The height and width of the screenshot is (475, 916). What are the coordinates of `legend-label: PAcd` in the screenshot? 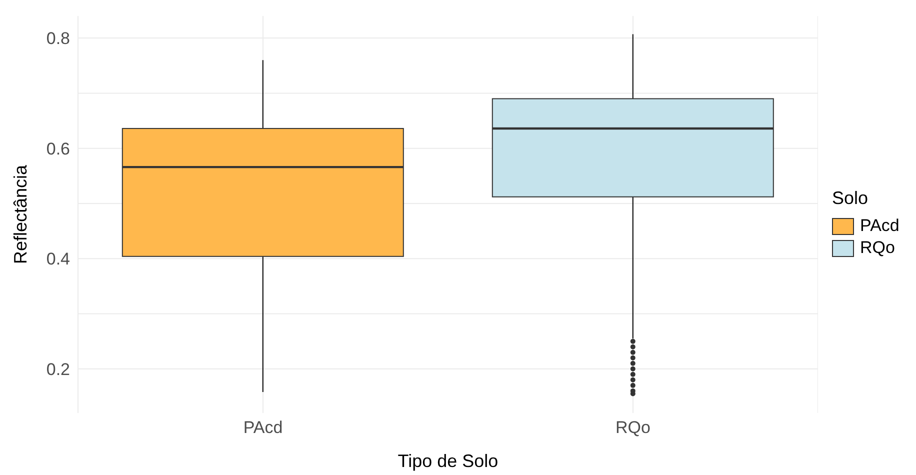 It's located at (880, 226).